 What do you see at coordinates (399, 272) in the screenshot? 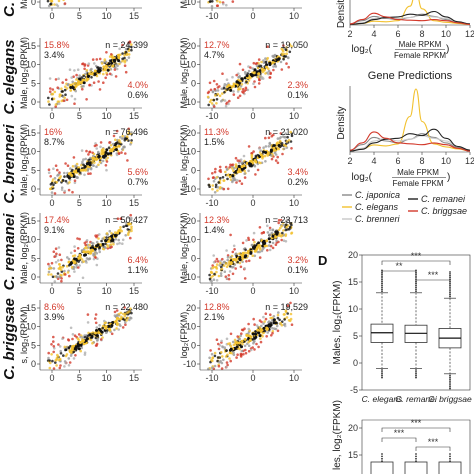
I see `bracket-left` at bounding box center [399, 272].